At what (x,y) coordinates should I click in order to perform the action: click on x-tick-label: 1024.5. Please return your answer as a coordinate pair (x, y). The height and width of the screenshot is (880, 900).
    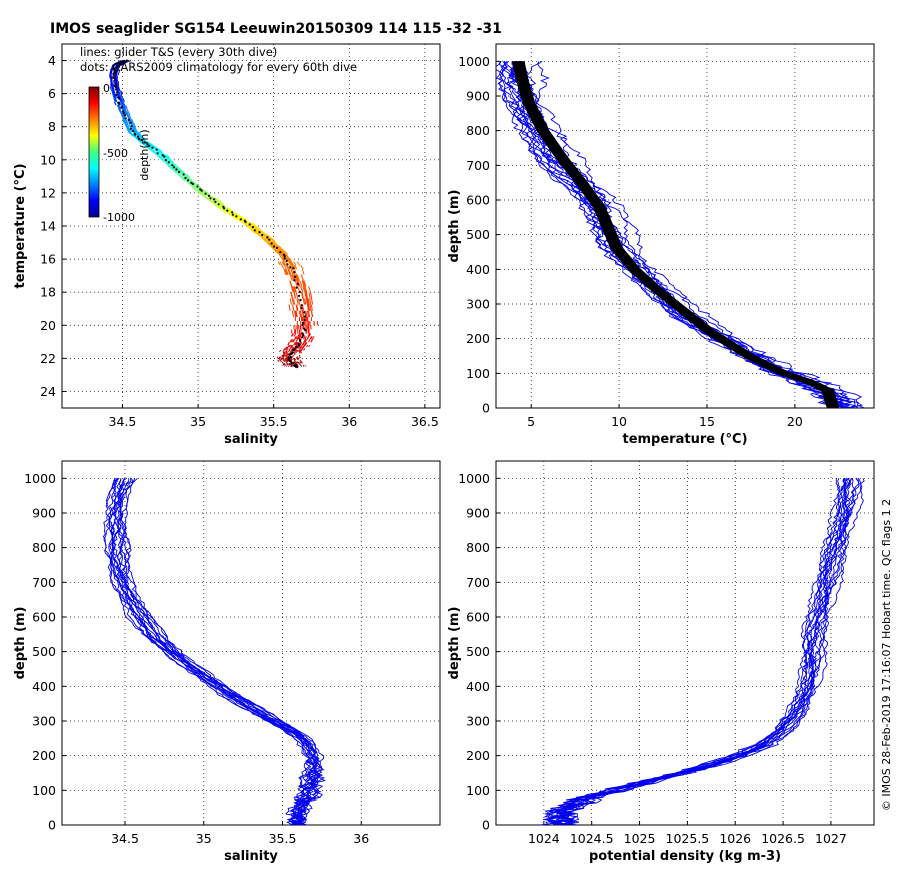
    Looking at the image, I should click on (592, 838).